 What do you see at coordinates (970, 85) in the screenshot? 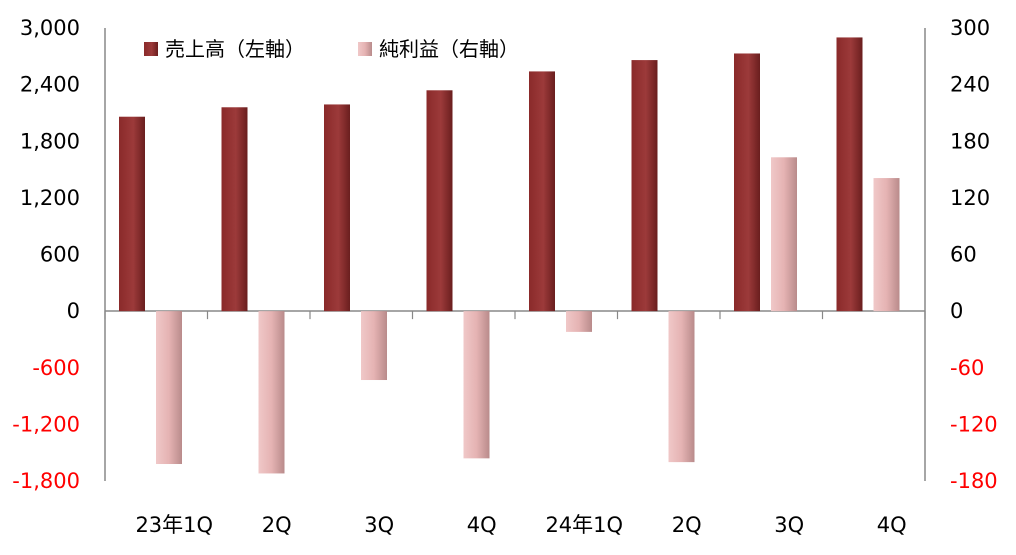
I see `right-tick-label: 240` at bounding box center [970, 85].